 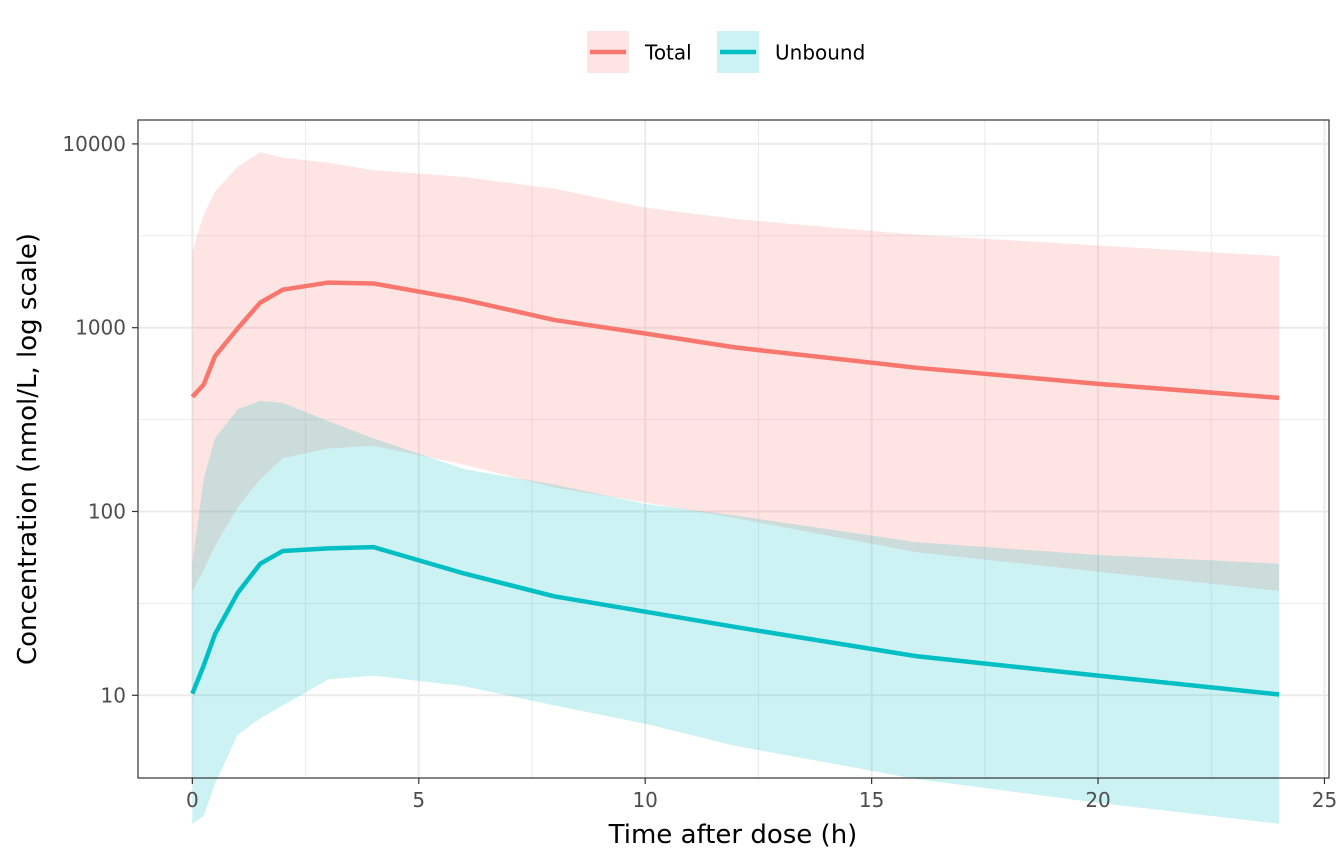 What do you see at coordinates (761, 795) in the screenshot?
I see `x-axis: 0 5 10 15 20 25` at bounding box center [761, 795].